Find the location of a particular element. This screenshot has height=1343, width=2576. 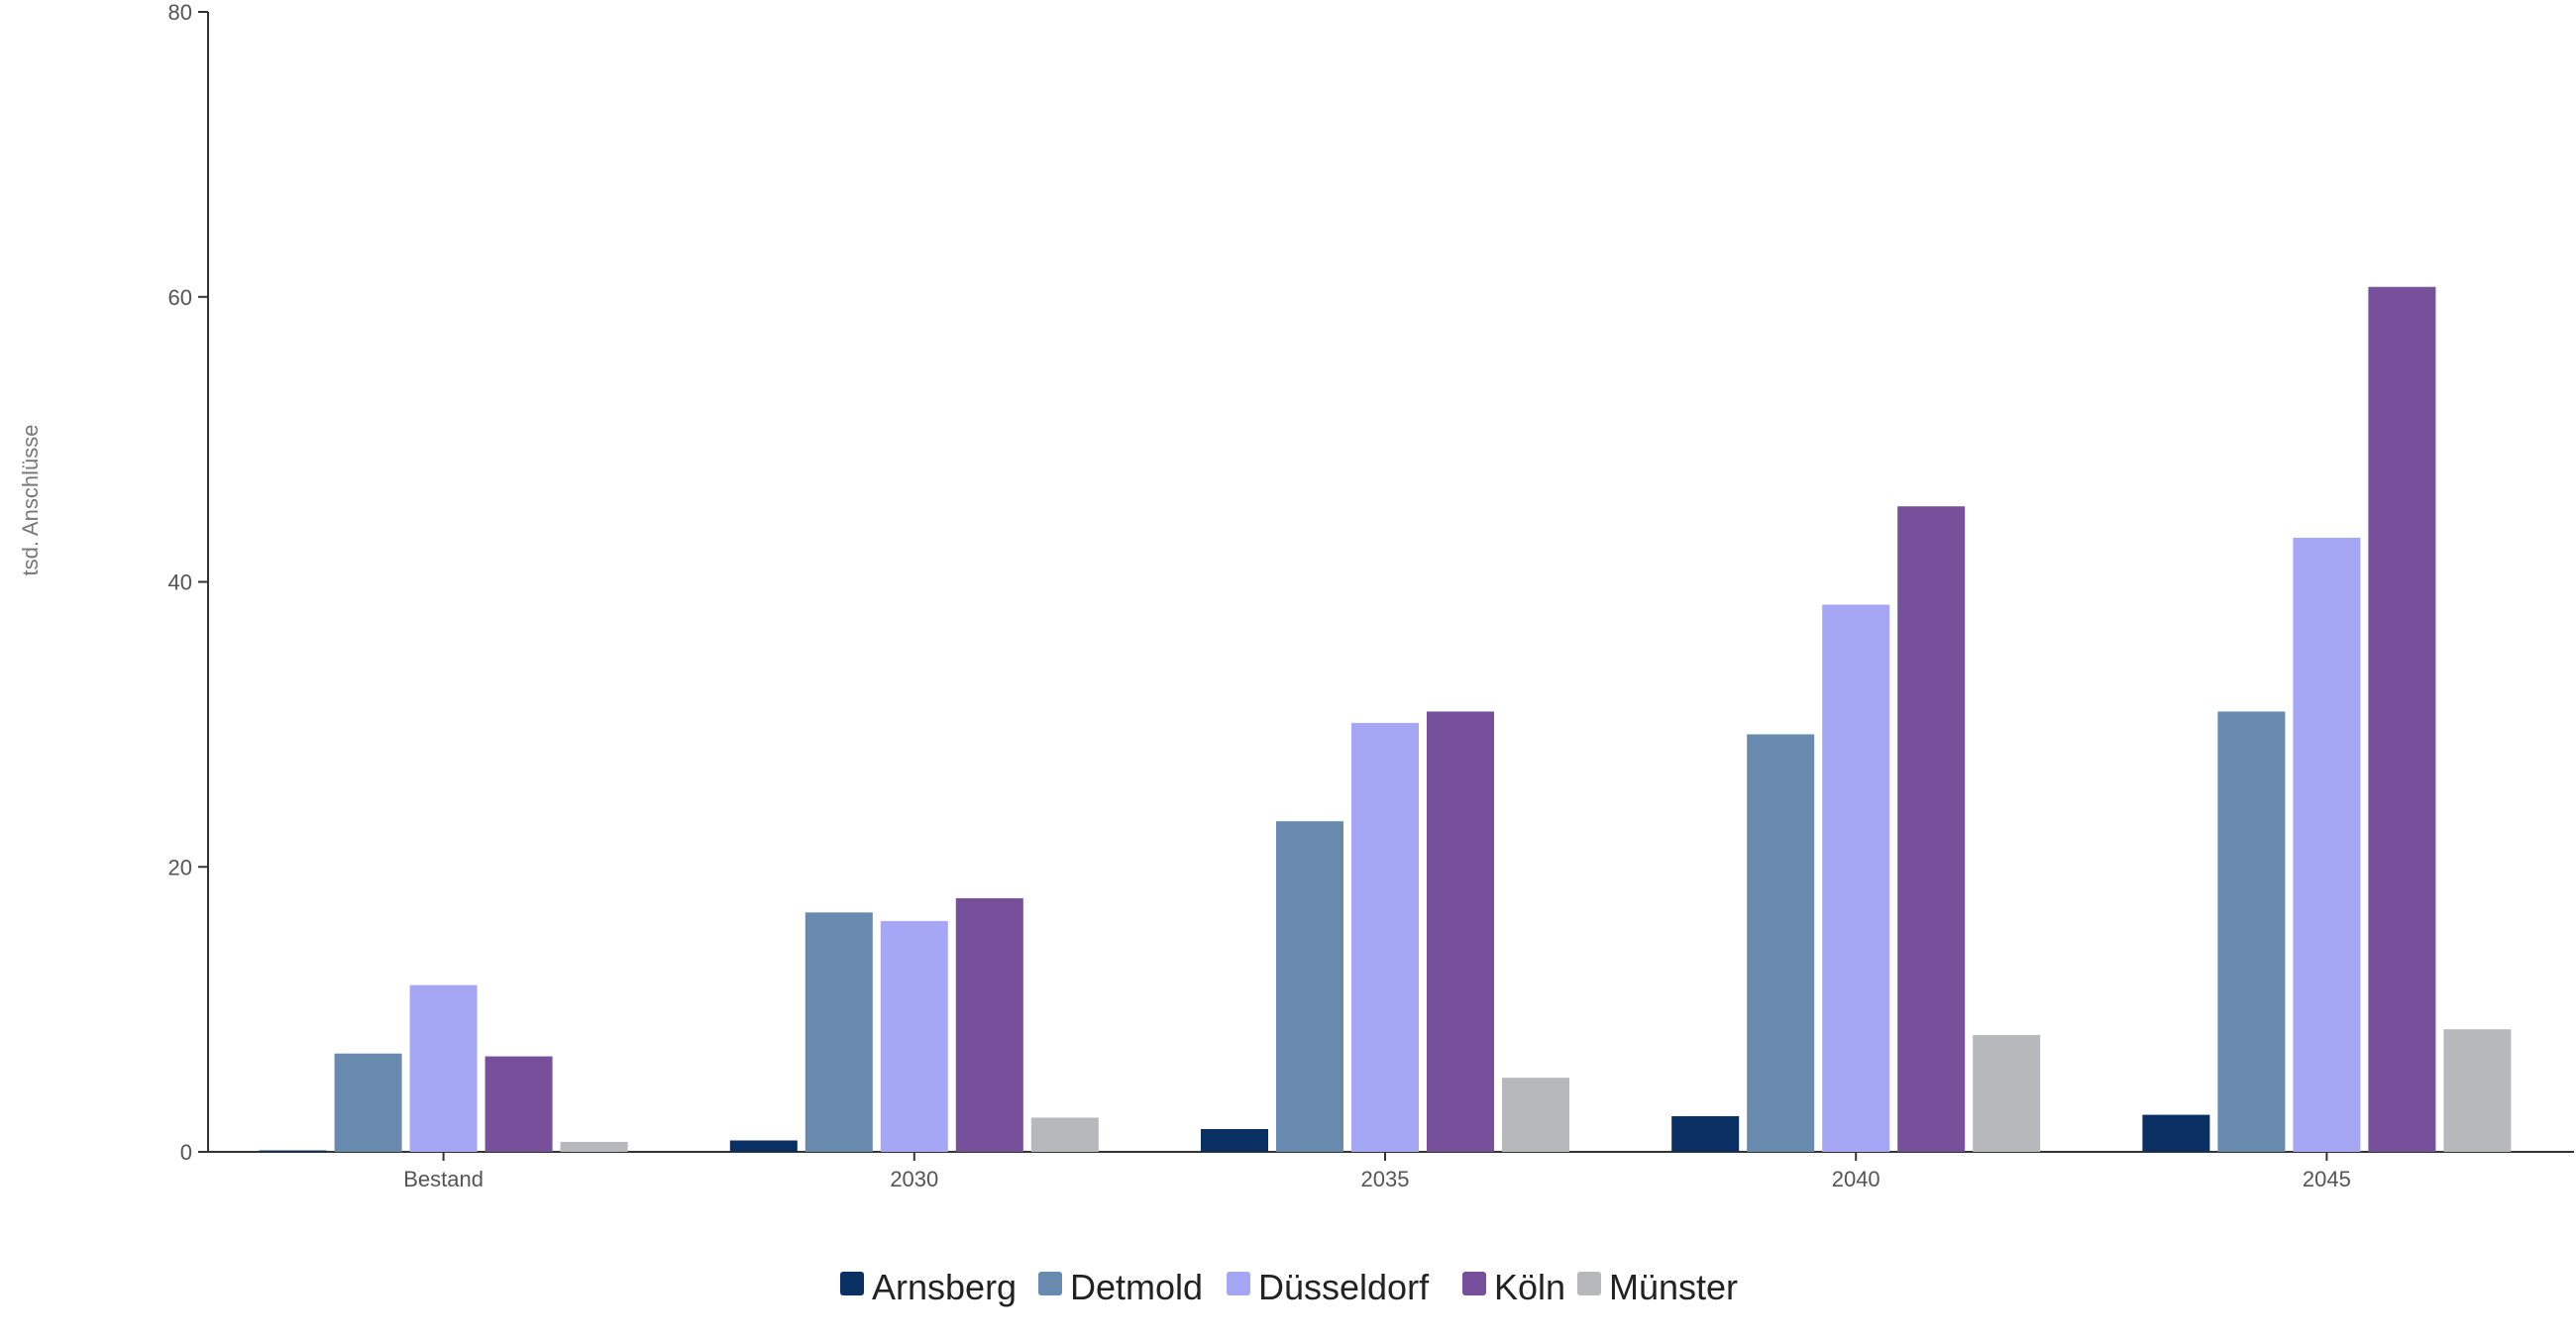

legend-label-detmold: Detmold is located at coordinates (1137, 1287).